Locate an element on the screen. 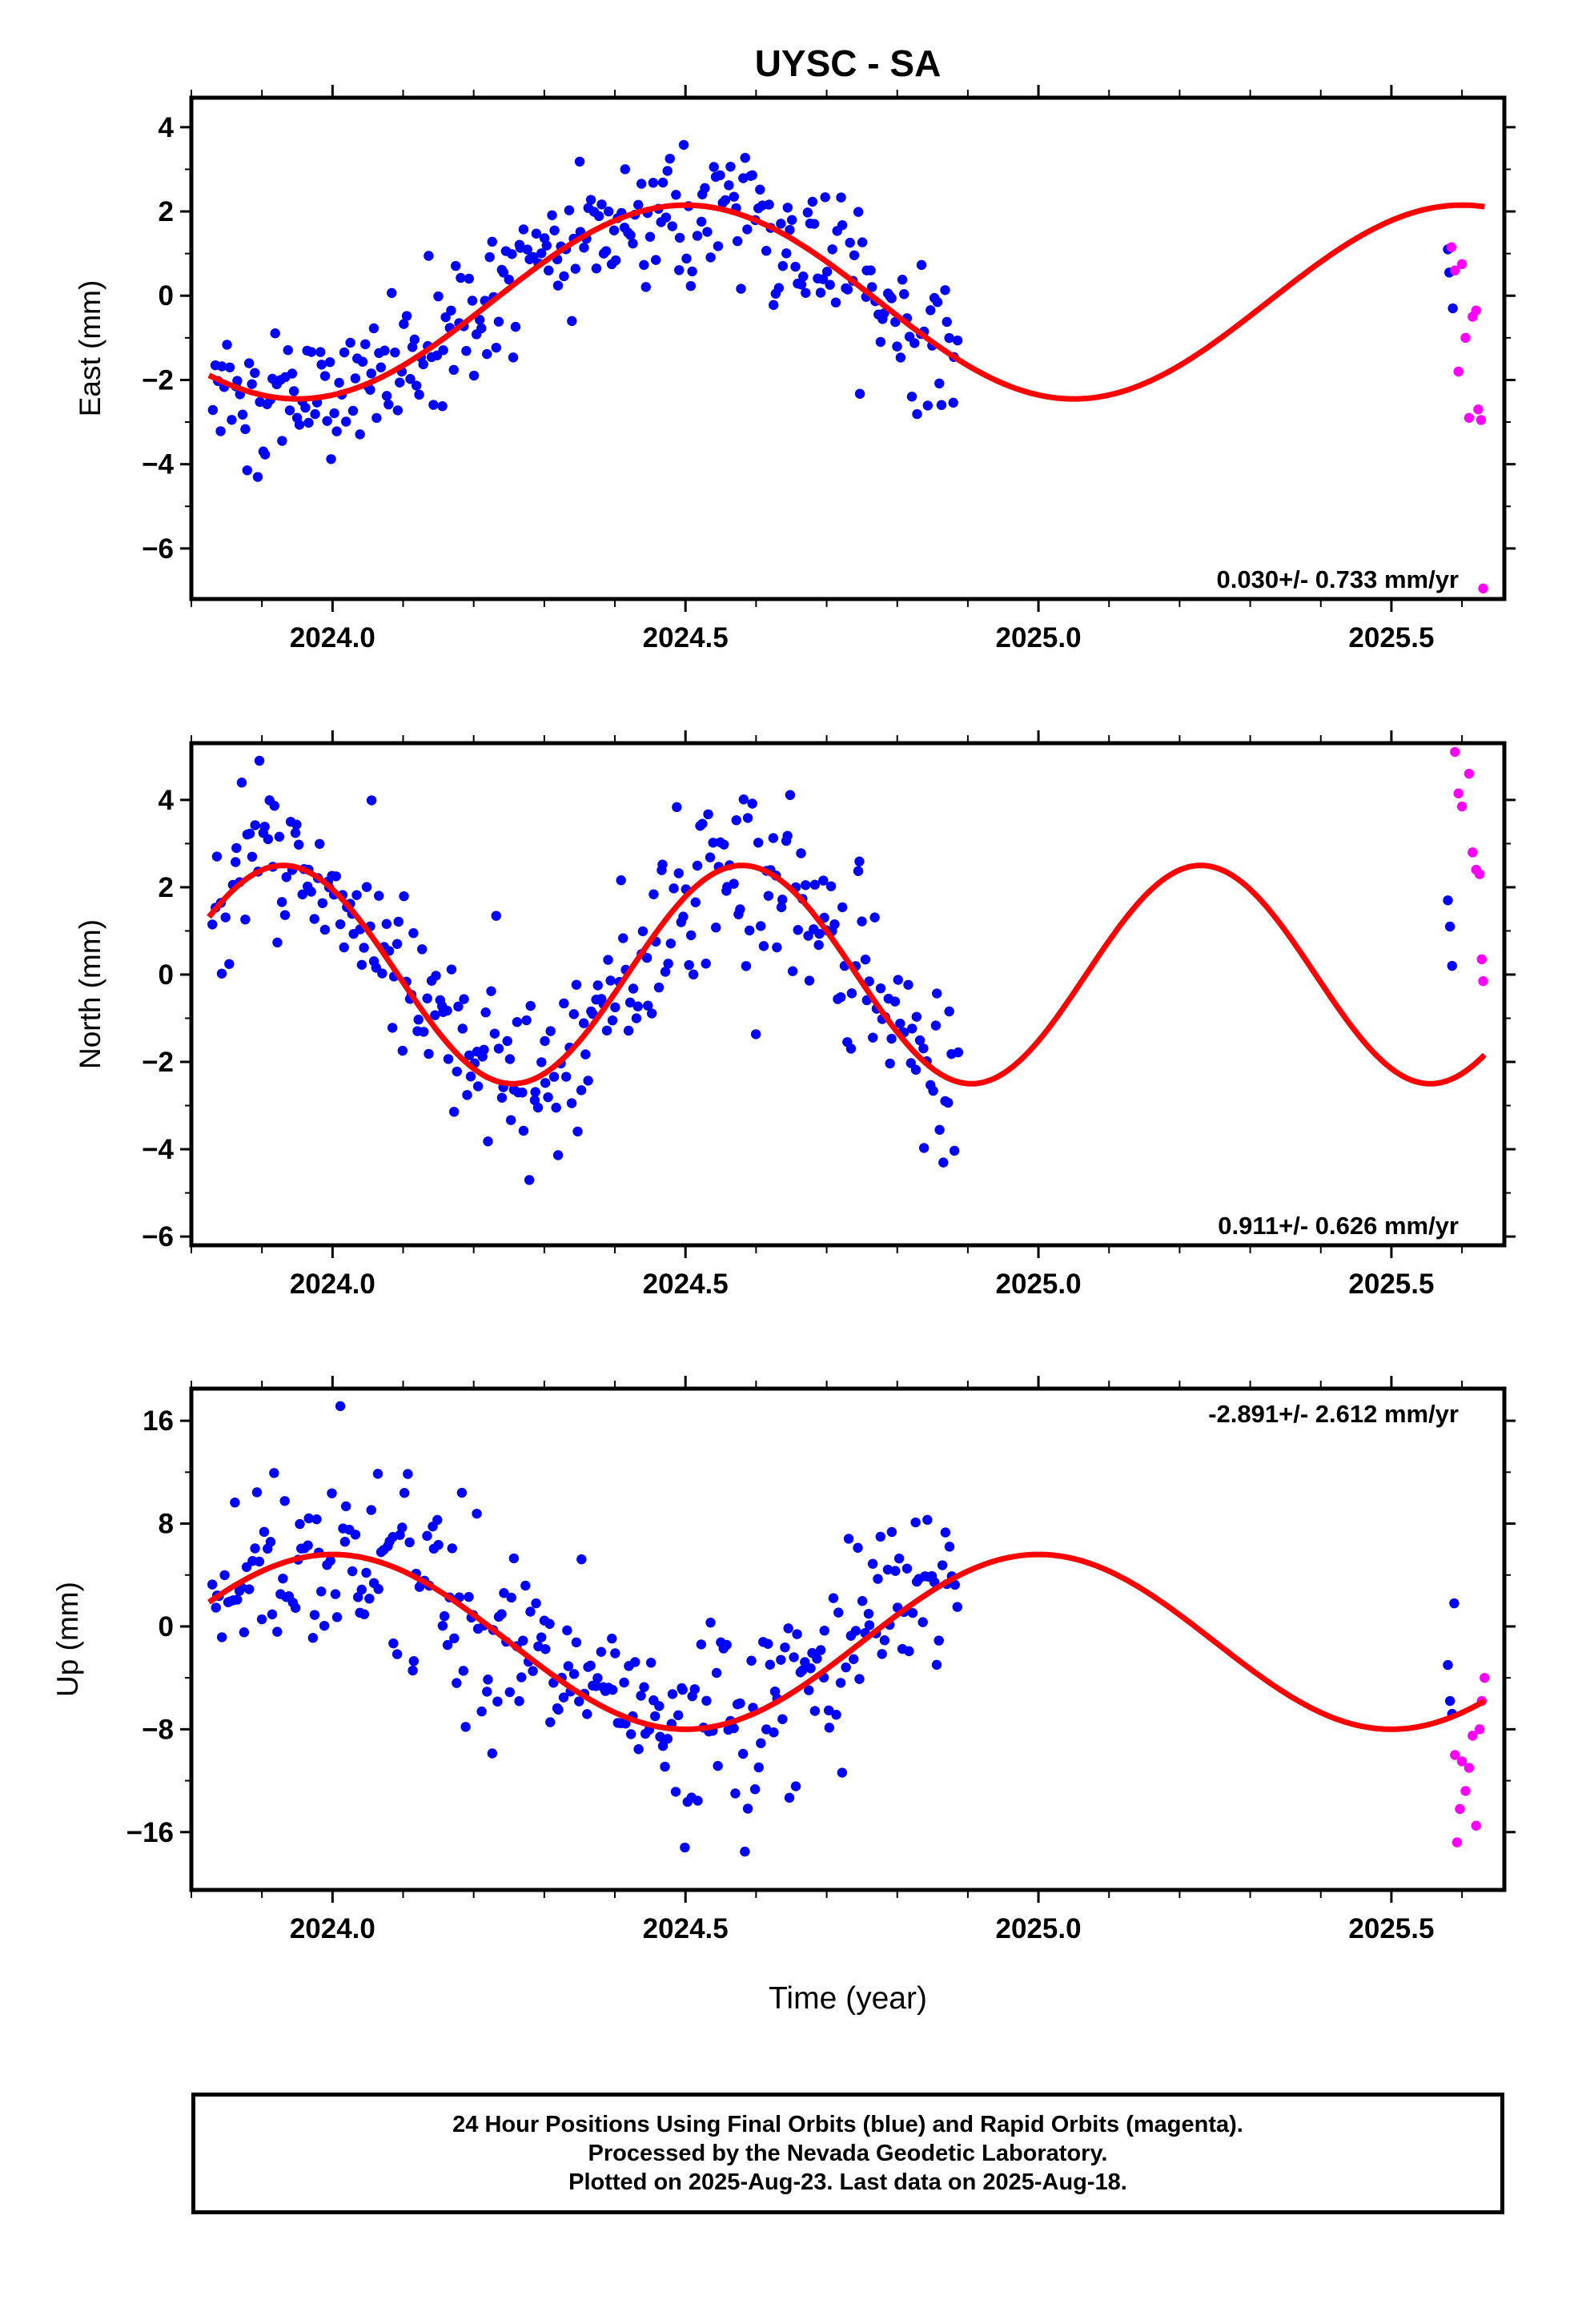 This screenshot has height=2324, width=1582. y-tick-label: 2 is located at coordinates (166, 887).